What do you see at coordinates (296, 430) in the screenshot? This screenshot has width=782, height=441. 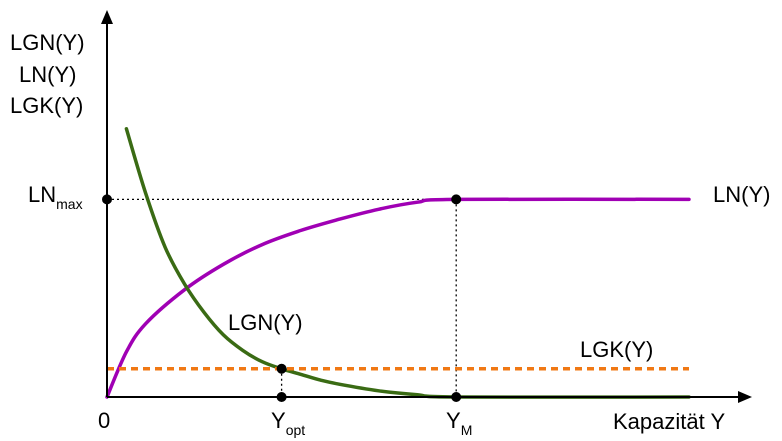 I see `x-tick-y-opt-sub: opt` at bounding box center [296, 430].